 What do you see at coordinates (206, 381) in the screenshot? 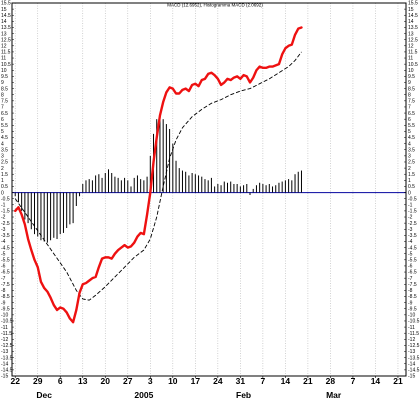
I see `x-axis-ticks: 22 29 6 13 20 27 3 10 17 24 31 7 14 21 28 7 14 21` at bounding box center [206, 381].